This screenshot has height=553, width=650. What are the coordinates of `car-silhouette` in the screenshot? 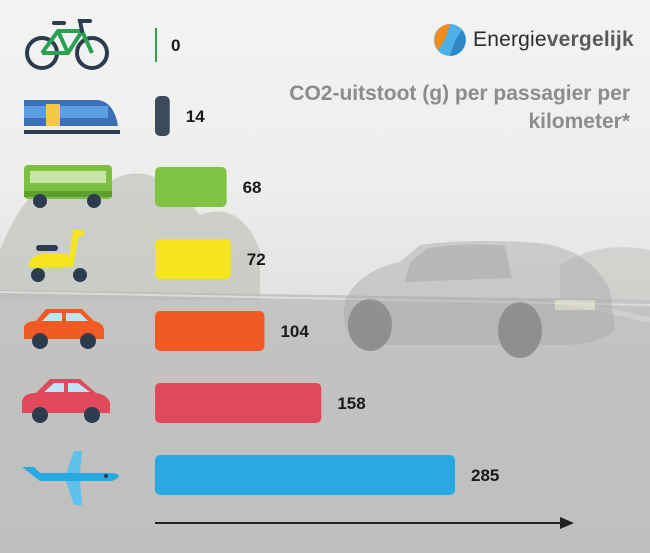 It's located at (479, 299).